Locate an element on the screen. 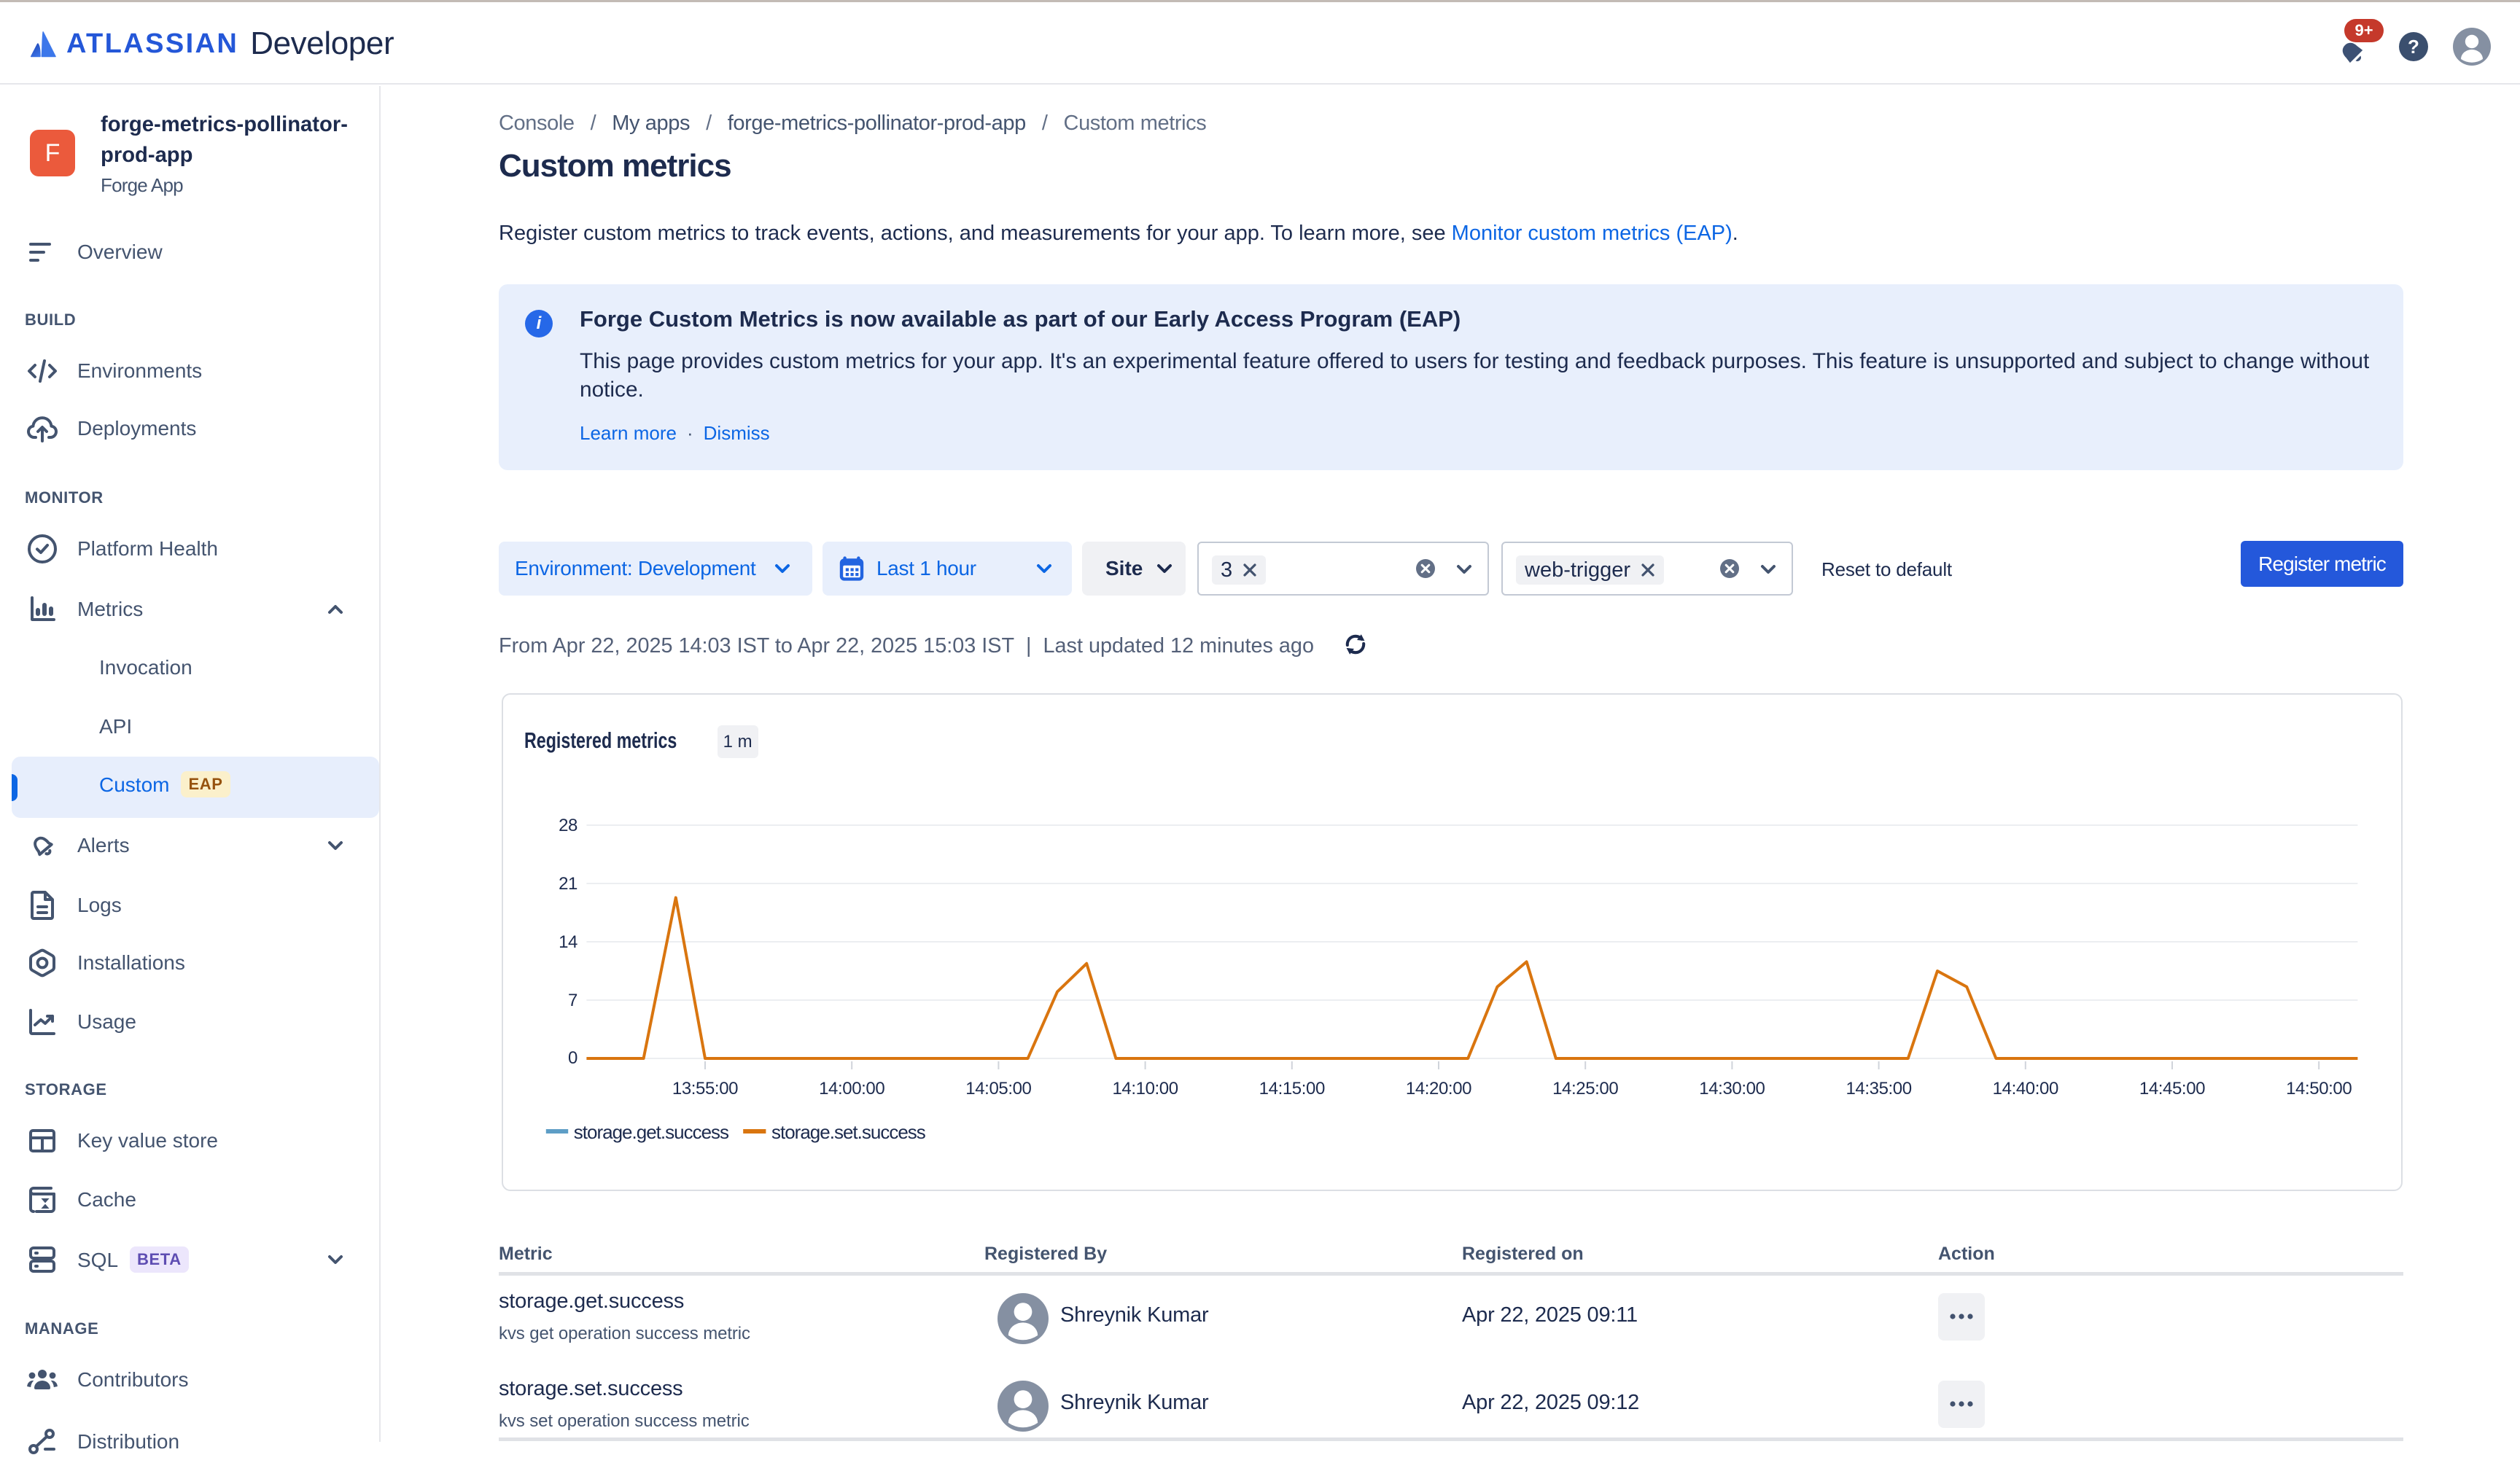 The image size is (2520, 1471). svg-text: 14:05:00 is located at coordinates (998, 1089).